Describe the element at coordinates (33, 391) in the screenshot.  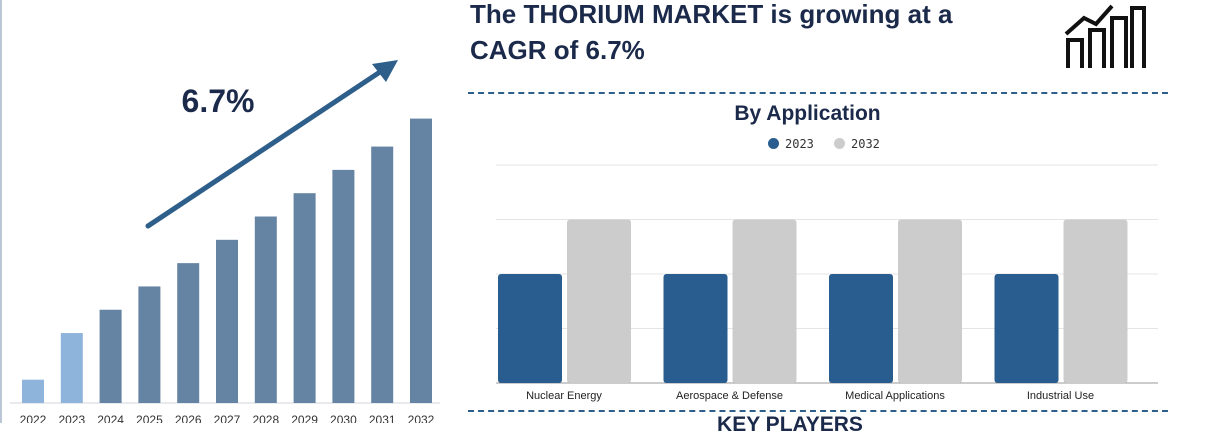
I see `growth-bar-2022` at that location.